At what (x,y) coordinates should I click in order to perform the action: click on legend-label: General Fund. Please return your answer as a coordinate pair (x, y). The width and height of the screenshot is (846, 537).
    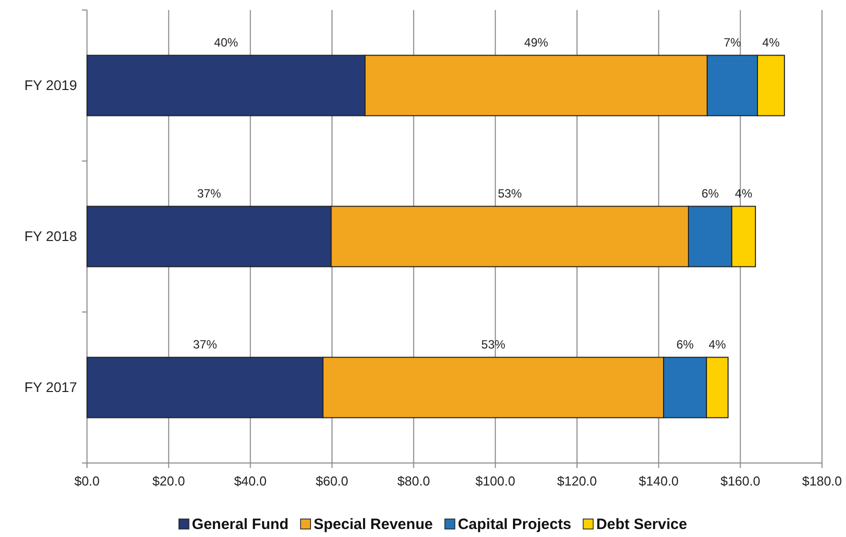
    Looking at the image, I should click on (240, 524).